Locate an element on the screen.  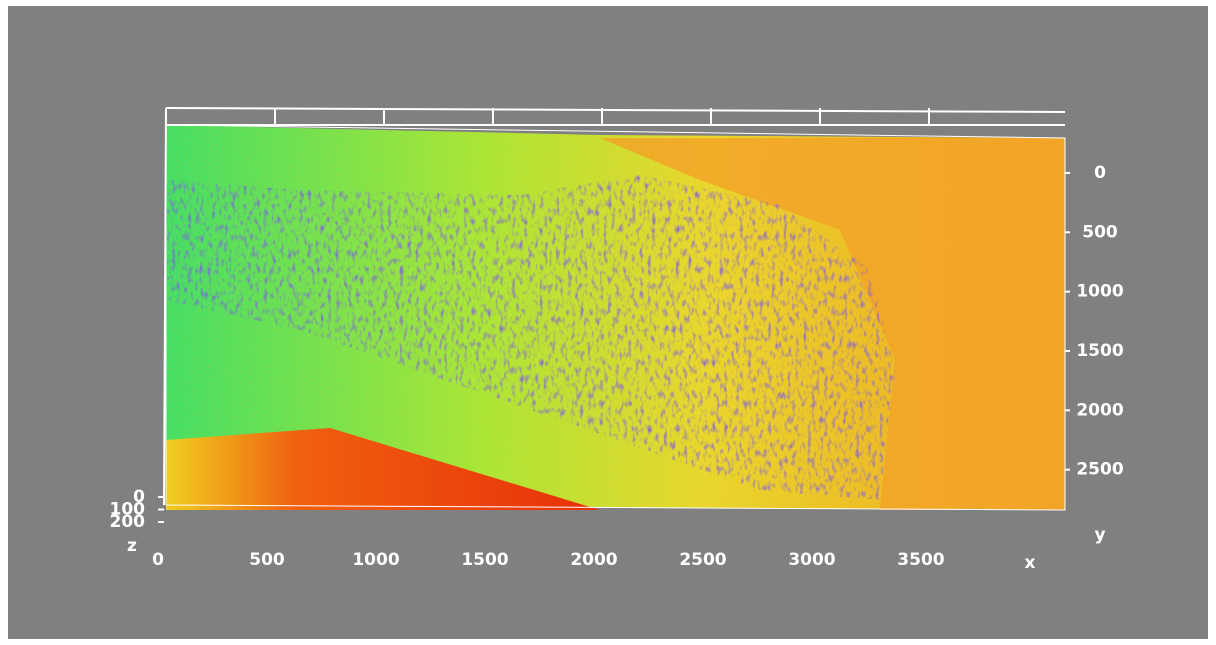
x-tick-label: 2000 is located at coordinates (593, 560).